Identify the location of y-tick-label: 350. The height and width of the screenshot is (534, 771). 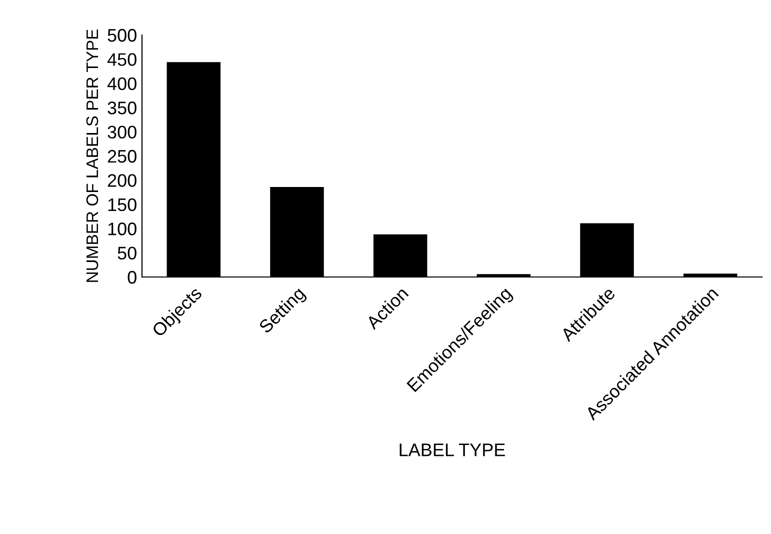
(122, 108).